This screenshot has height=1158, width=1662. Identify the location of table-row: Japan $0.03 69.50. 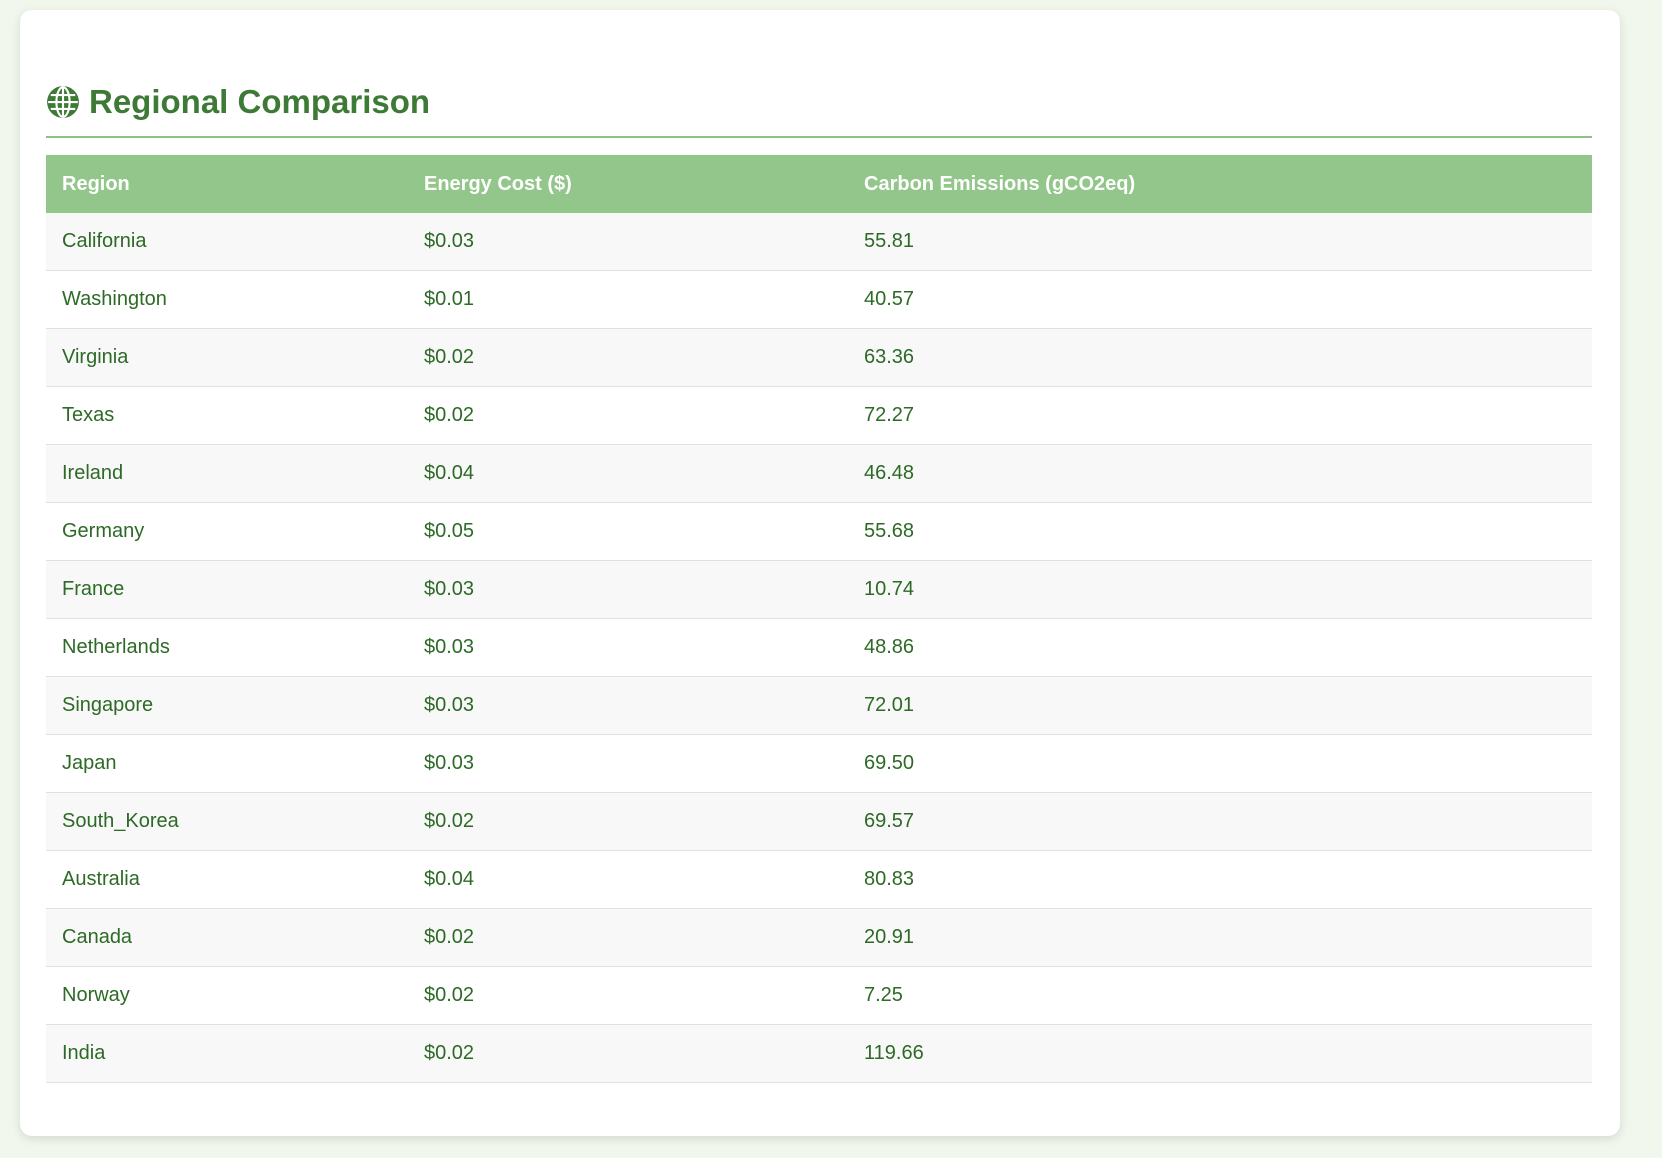
(819, 763).